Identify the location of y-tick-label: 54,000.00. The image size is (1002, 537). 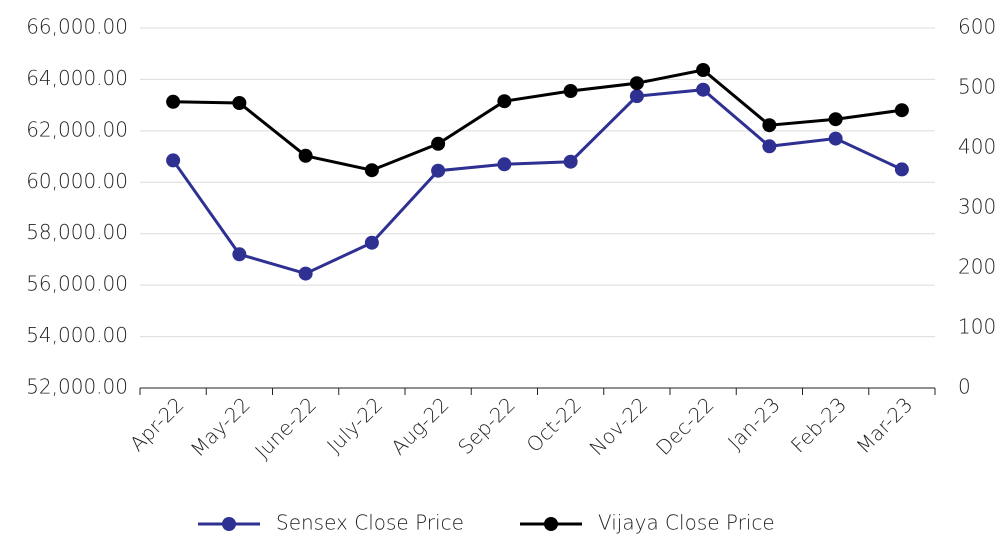
(77, 335).